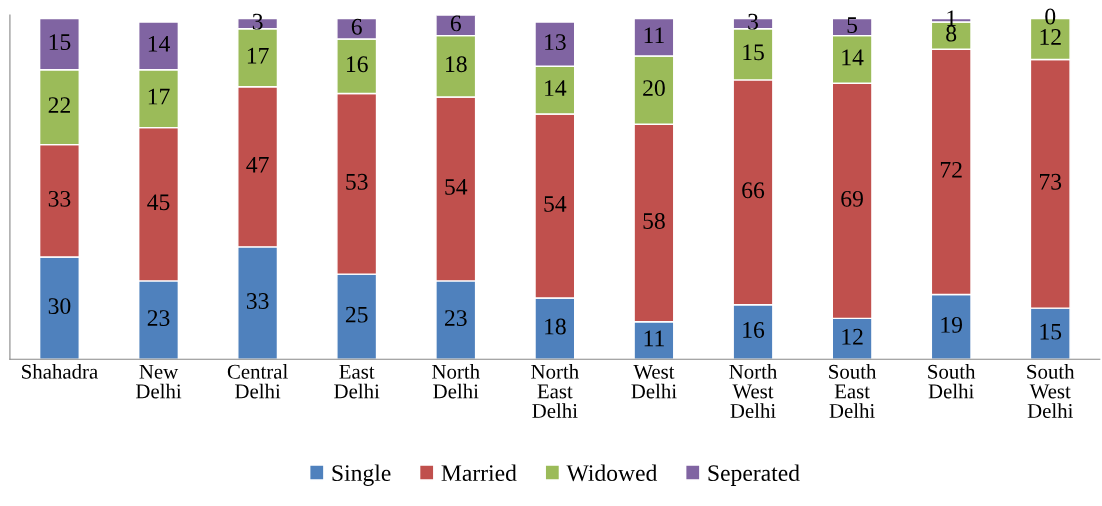 The height and width of the screenshot is (506, 1102). I want to click on x-tick-label: South Delhi, so click(952, 381).